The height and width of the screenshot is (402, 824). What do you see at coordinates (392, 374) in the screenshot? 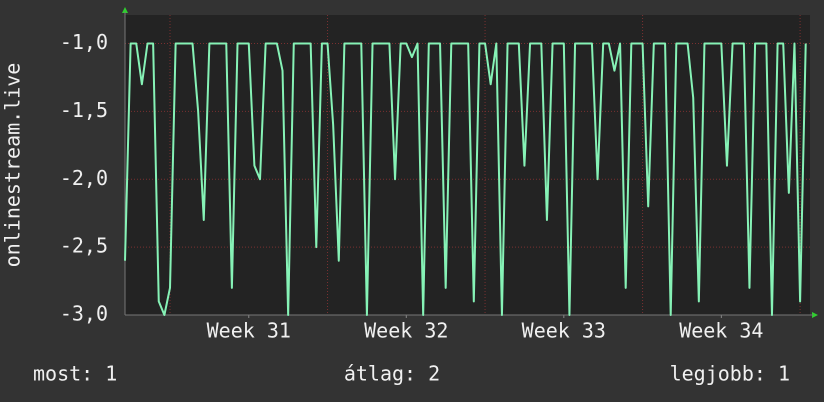
I see `stat-average: átlag: 2` at bounding box center [392, 374].